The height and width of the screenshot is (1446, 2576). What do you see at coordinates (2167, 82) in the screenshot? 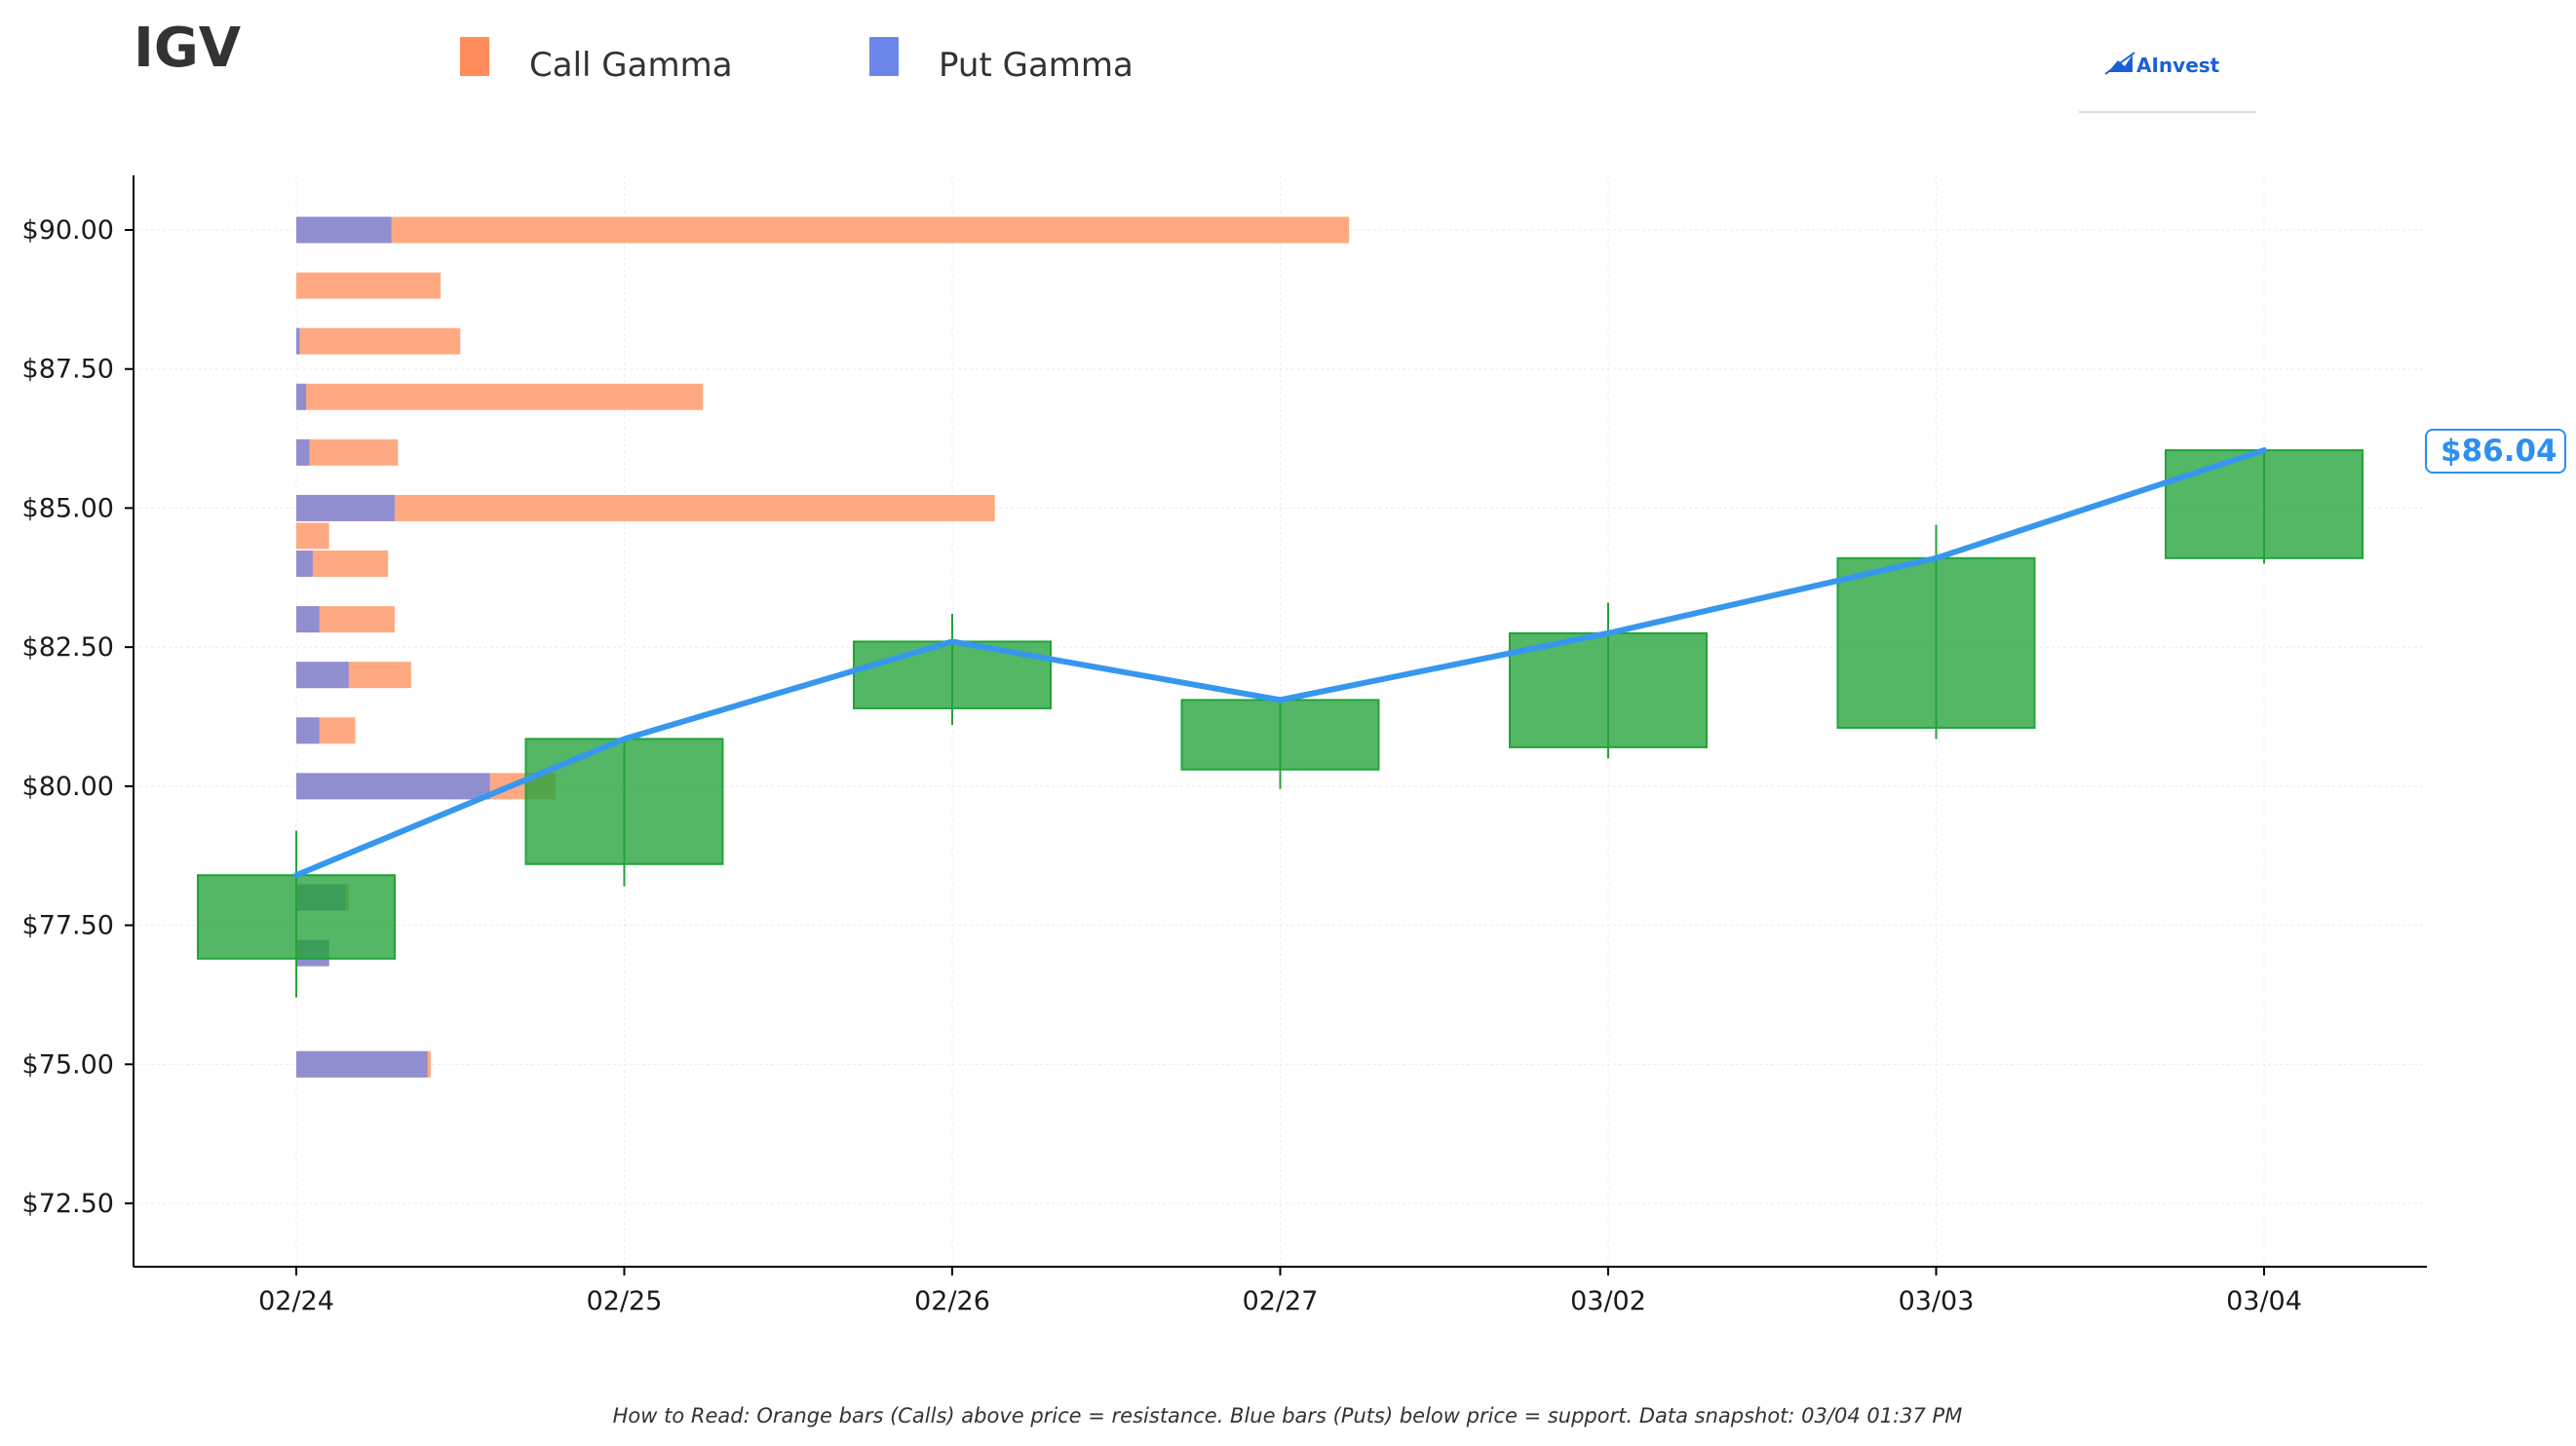
I see `brand-logo: AInvest` at bounding box center [2167, 82].